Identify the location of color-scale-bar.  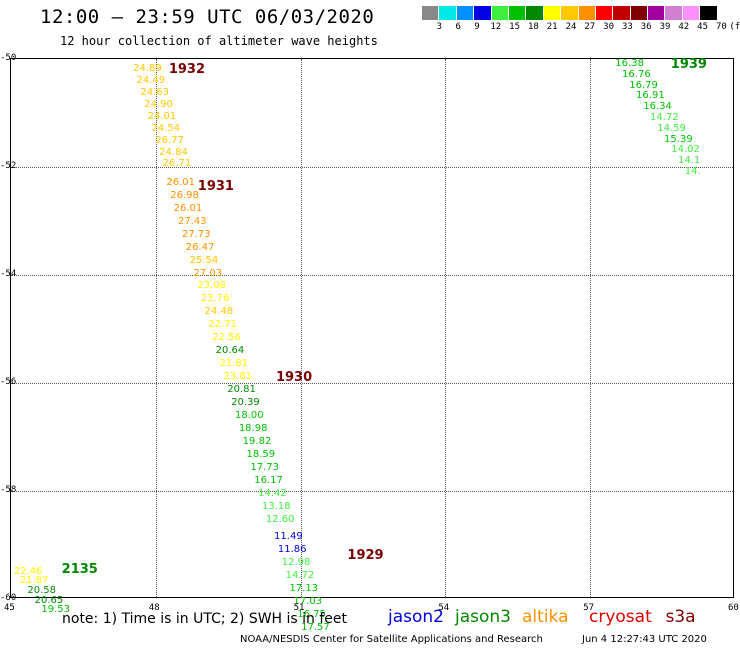
(570, 13).